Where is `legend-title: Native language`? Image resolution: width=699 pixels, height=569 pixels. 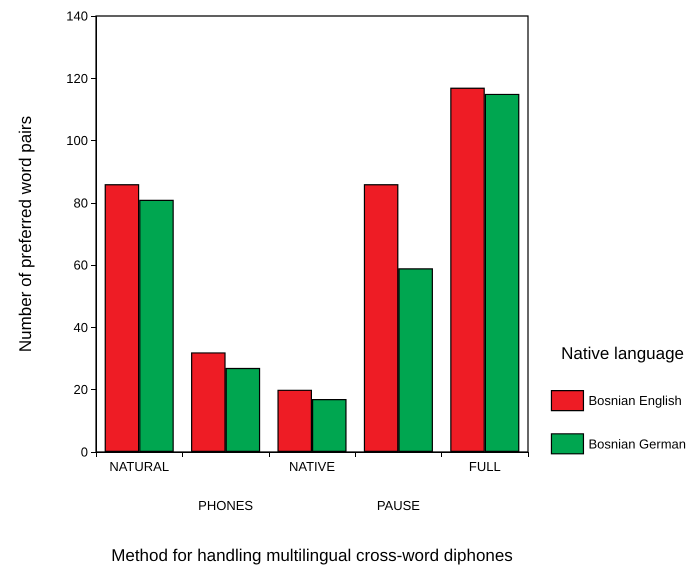
legend-title: Native language is located at coordinates (622, 353).